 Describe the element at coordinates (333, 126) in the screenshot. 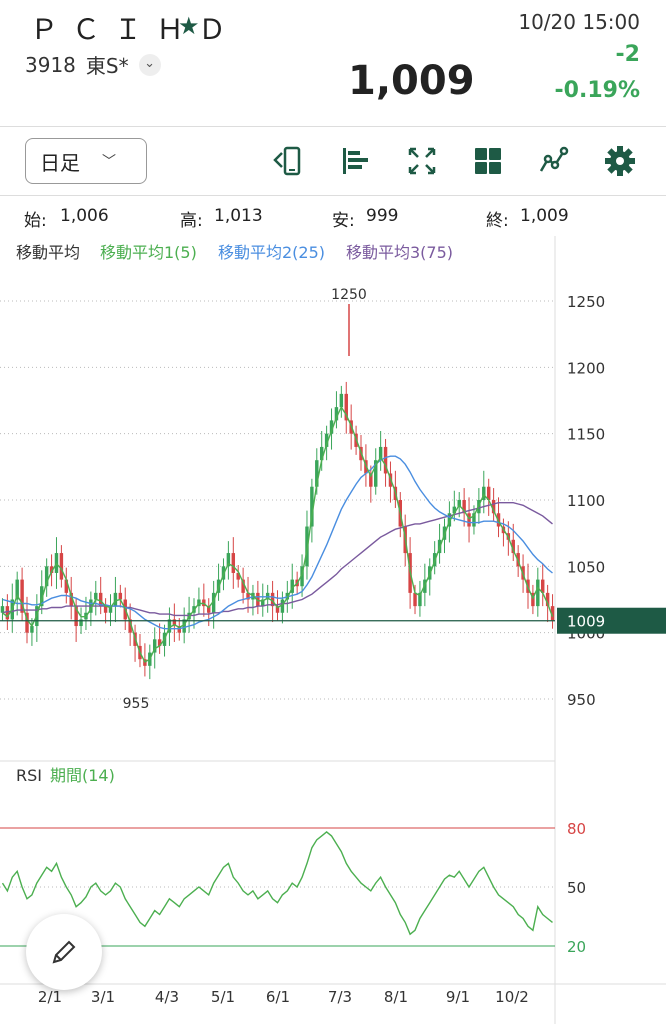

I see `divider` at that location.